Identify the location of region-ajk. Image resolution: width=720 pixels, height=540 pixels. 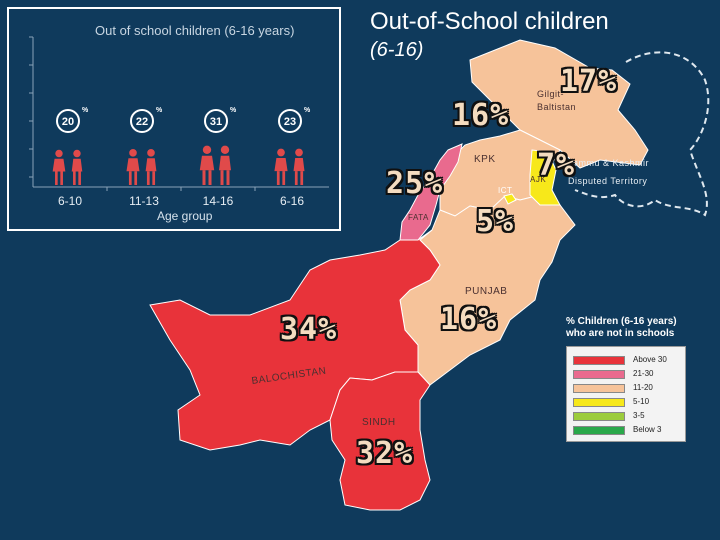
(545, 177).